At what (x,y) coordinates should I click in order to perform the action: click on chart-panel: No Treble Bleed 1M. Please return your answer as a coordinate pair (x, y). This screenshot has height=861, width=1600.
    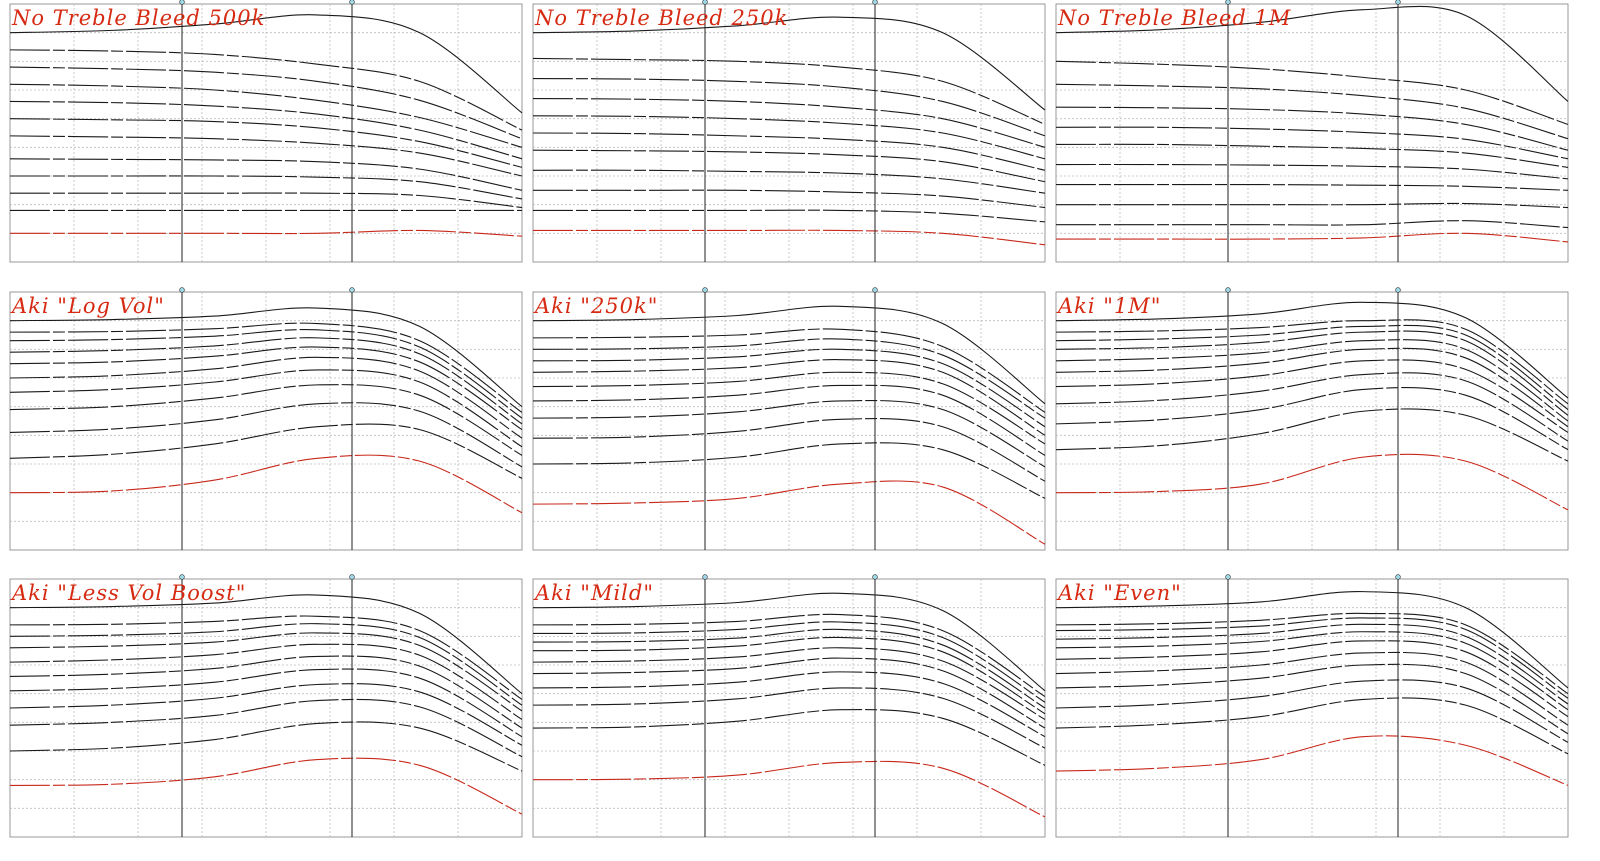
    Looking at the image, I should click on (1311, 143).